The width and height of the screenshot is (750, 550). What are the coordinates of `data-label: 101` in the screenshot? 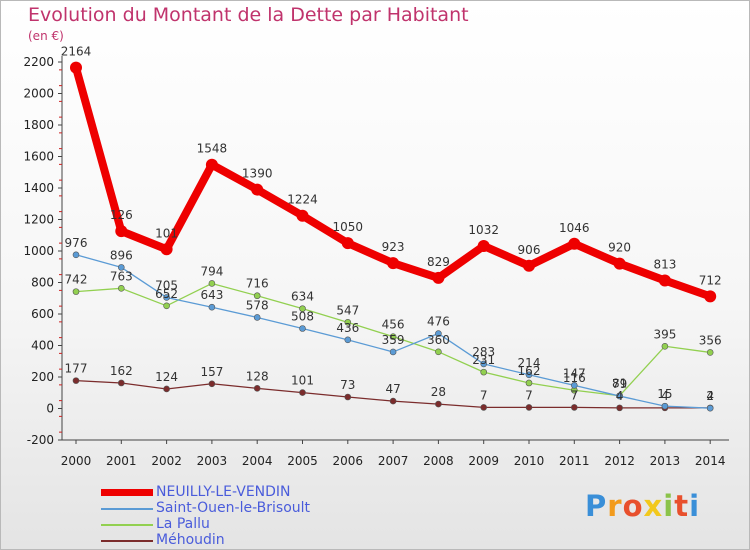 It's located at (166, 233).